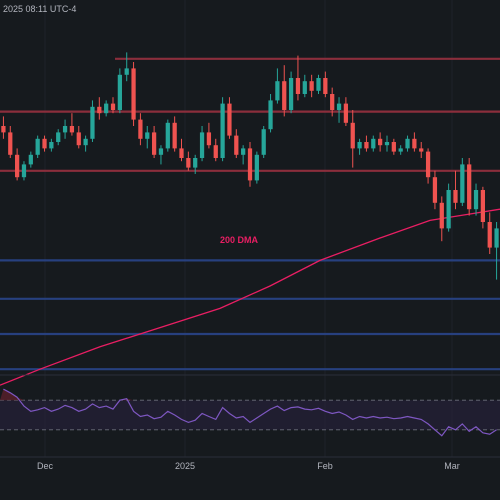  I want to click on x-tick-label-3: Mar, so click(452, 466).